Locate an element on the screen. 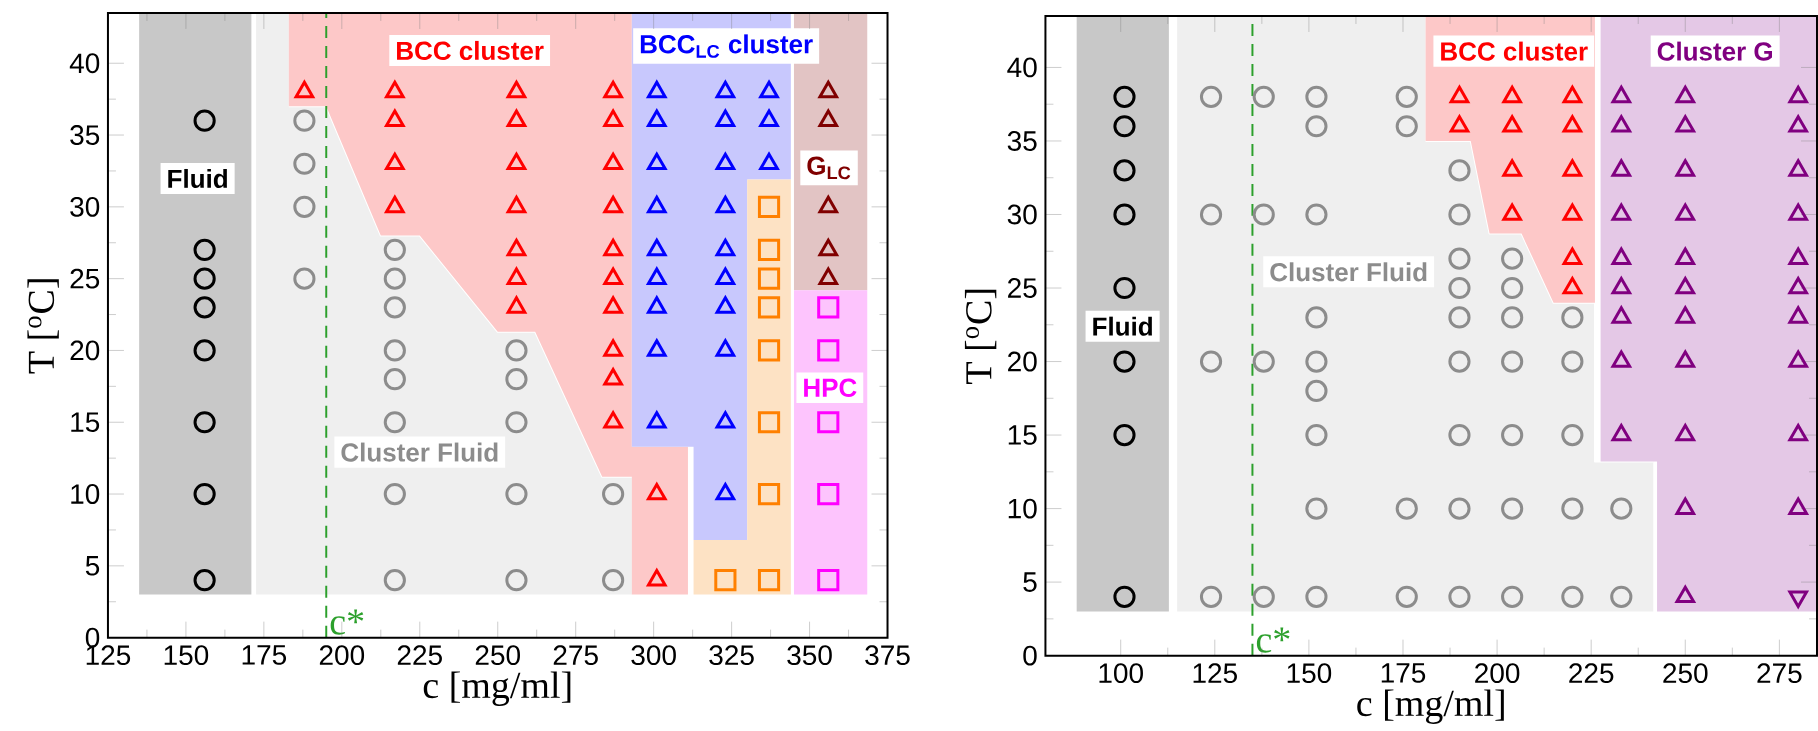  x-tick-label: 125 is located at coordinates (1215, 673).